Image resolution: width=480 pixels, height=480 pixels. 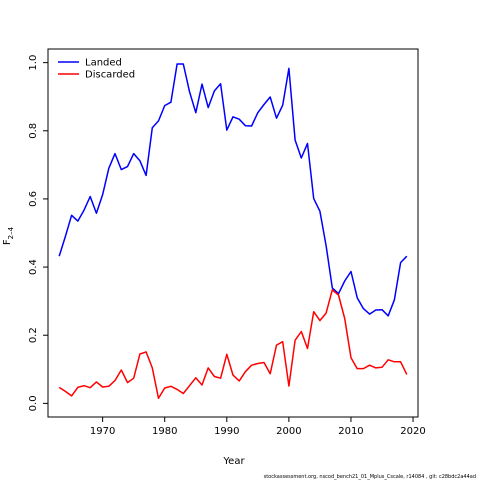 I want to click on x-tick-label: 1990, so click(x=226, y=431).